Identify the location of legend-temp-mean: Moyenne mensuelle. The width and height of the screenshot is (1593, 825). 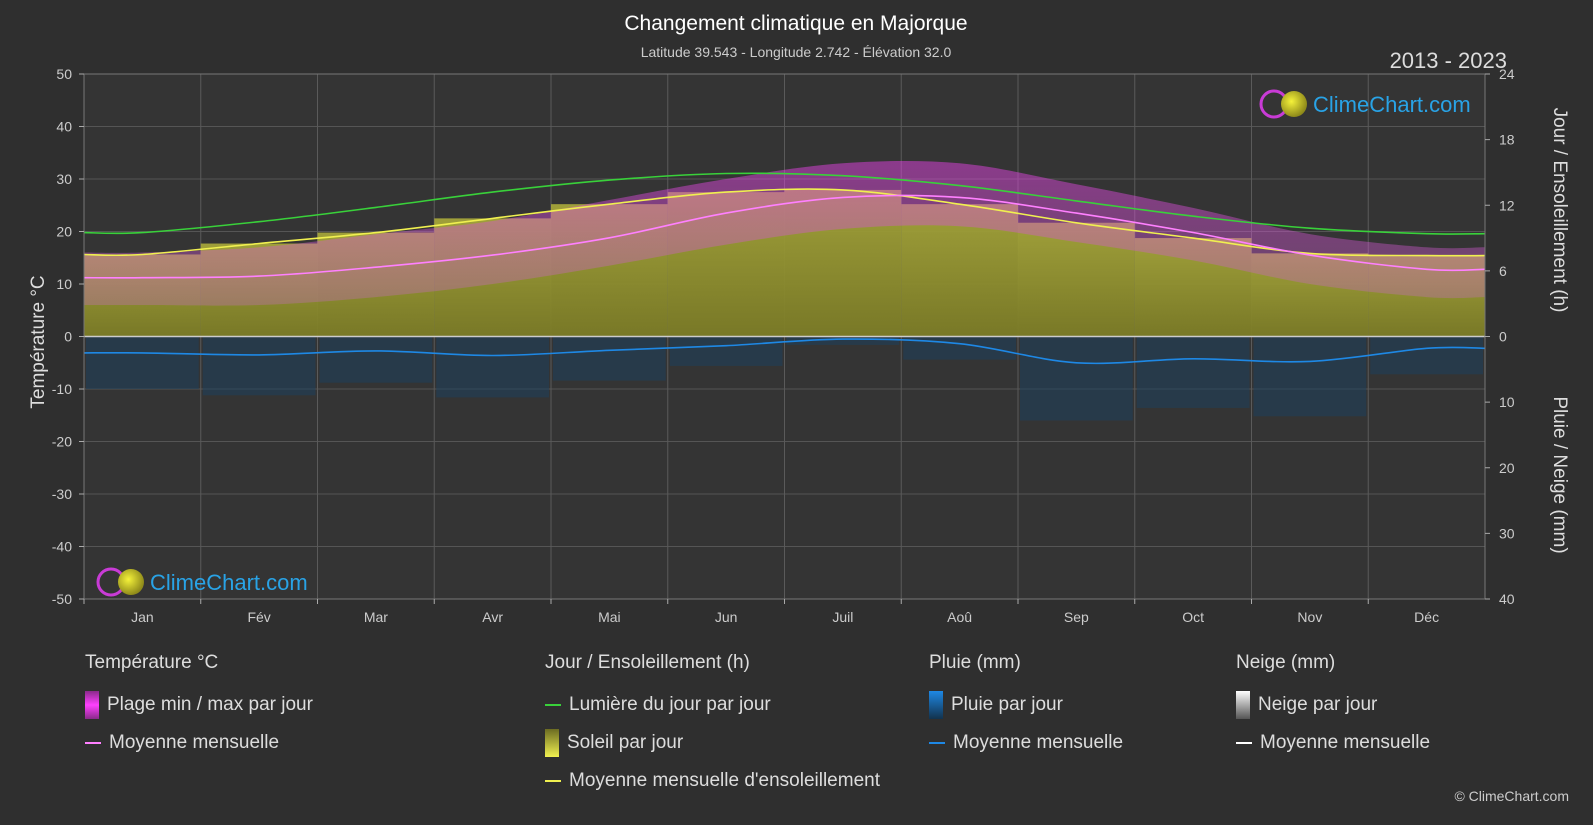
(199, 743).